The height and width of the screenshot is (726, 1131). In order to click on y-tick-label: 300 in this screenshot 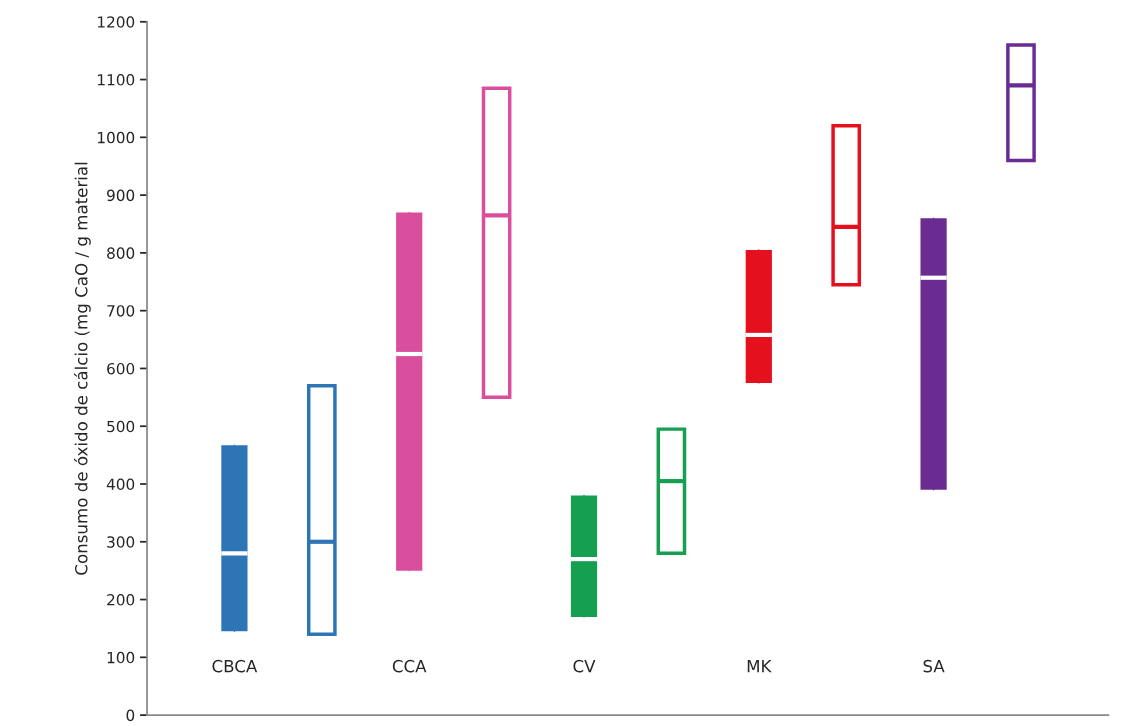, I will do `click(121, 542)`.